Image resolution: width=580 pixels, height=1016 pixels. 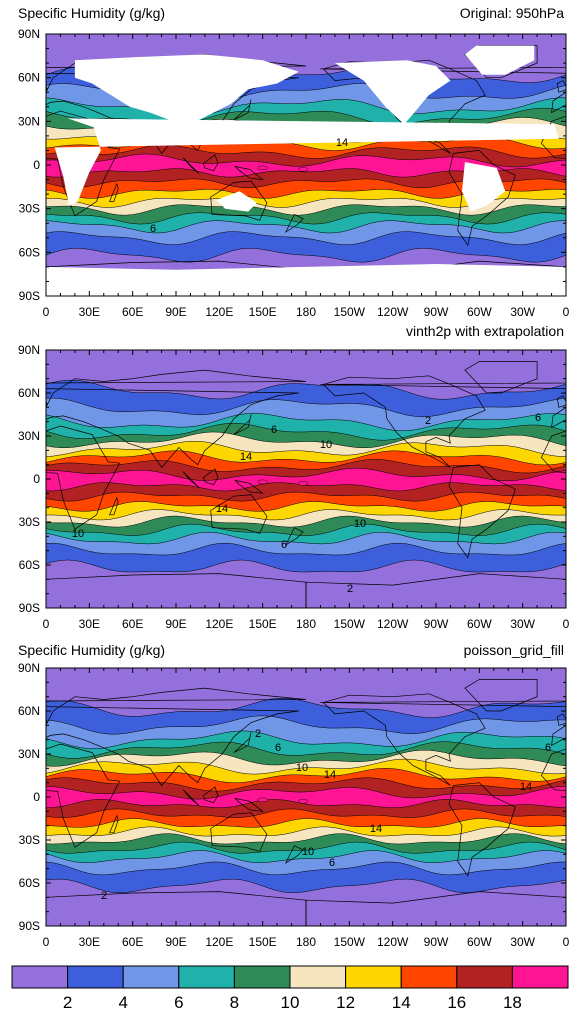 I want to click on colorbar-boxes, so click(x=290, y=977).